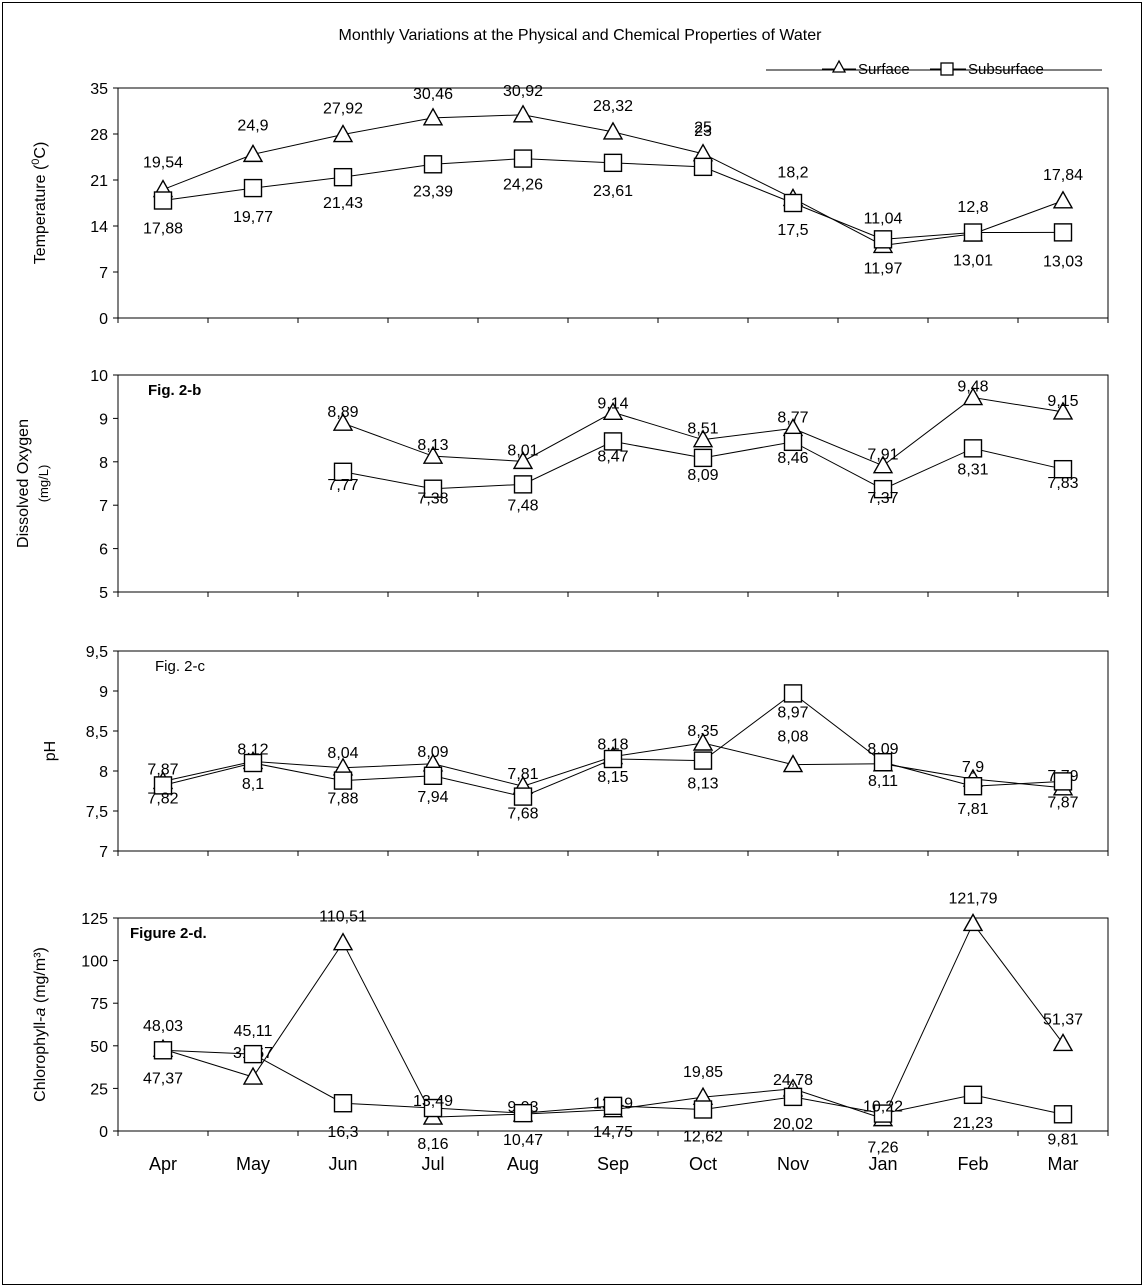 The width and height of the screenshot is (1146, 1288). I want to click on data-label: 8,13, so click(702, 784).